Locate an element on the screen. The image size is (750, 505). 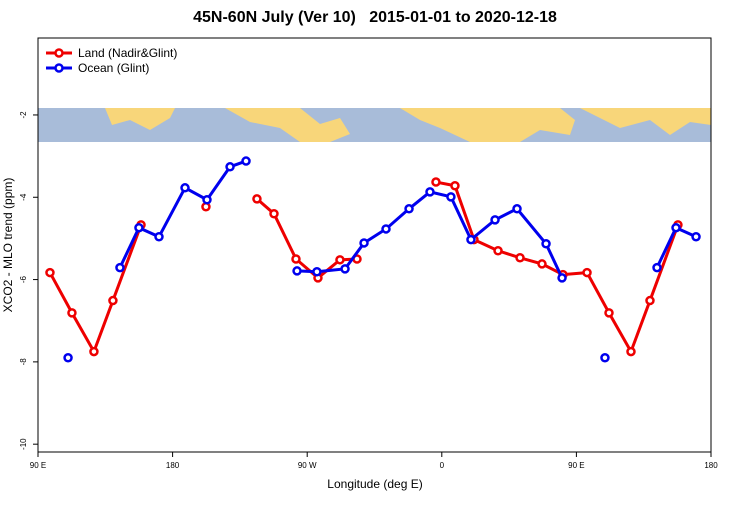
x-axis-label: Longitude (deg E) is located at coordinates (374, 484).